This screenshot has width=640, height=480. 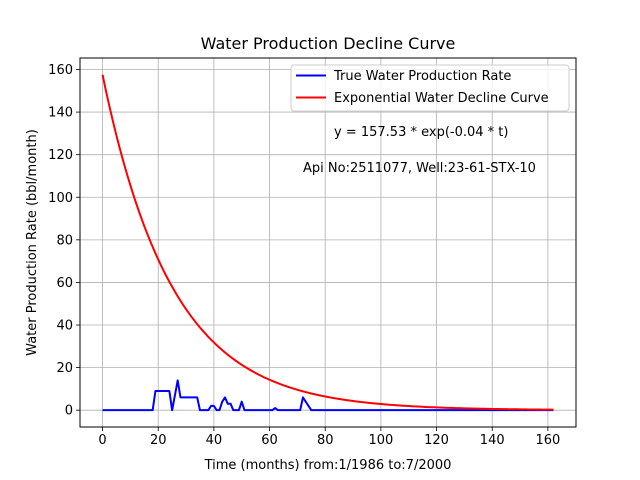 I want to click on legend-box, so click(x=430, y=88).